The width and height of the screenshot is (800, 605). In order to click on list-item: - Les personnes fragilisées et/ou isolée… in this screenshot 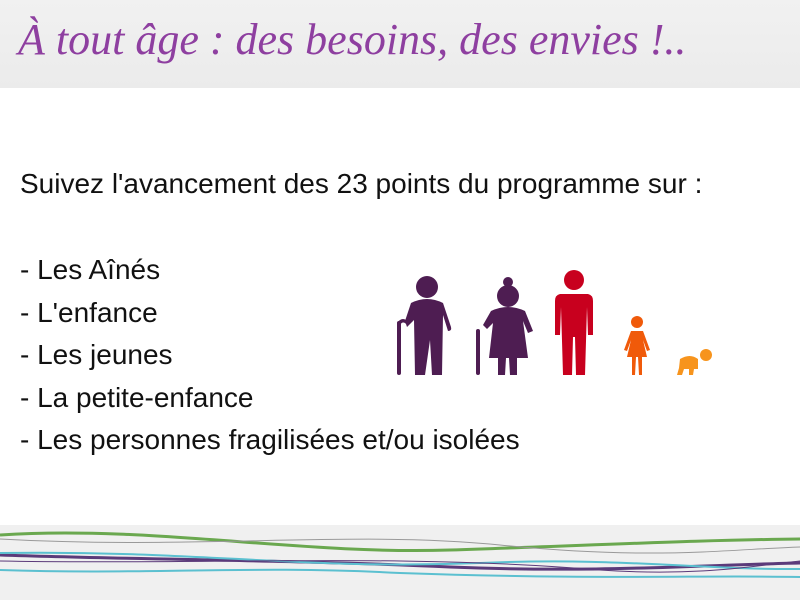, I will do `click(270, 439)`.